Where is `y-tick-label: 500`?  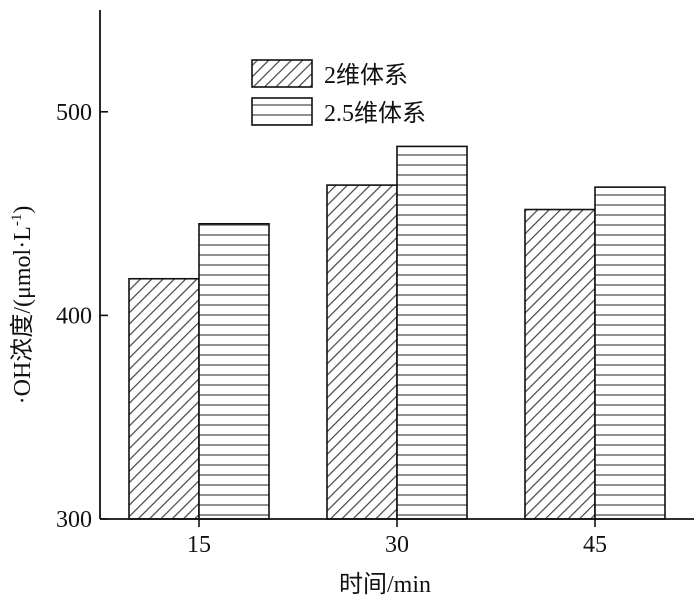 y-tick-label: 500 is located at coordinates (74, 113).